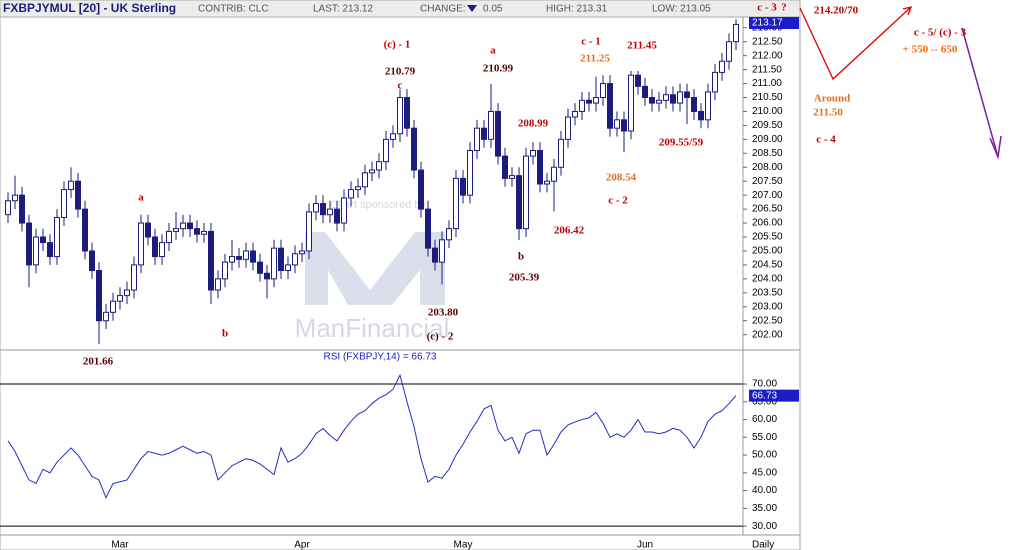 Image resolution: width=1013 pixels, height=550 pixels. I want to click on low: LOW: 213.05, so click(681, 9).